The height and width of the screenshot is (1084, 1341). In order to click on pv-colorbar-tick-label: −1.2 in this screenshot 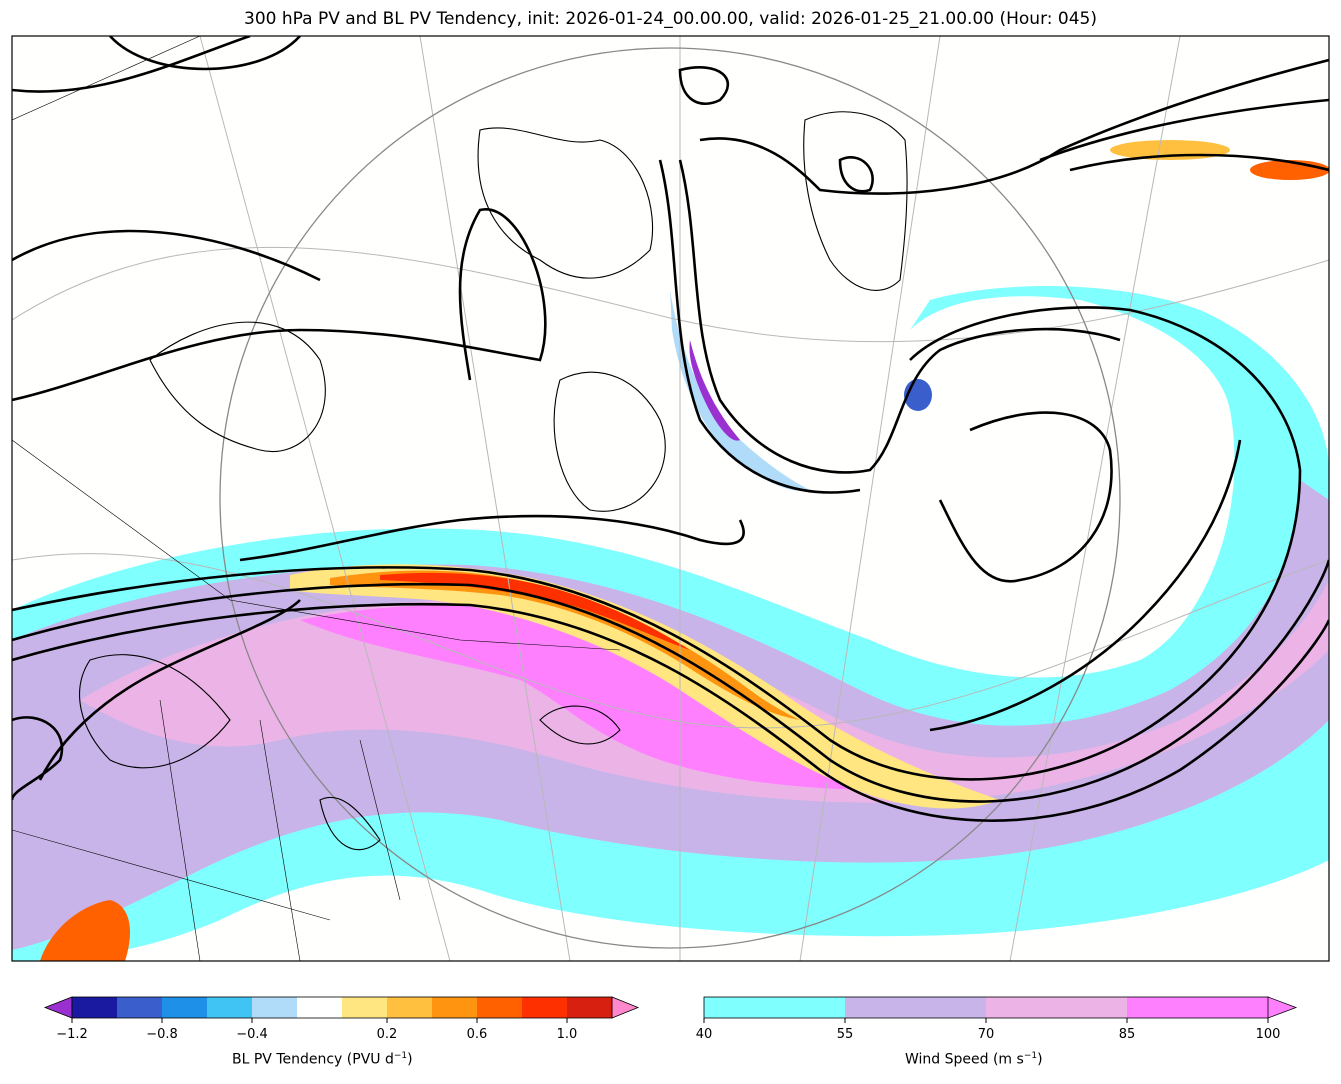, I will do `click(72, 1034)`.